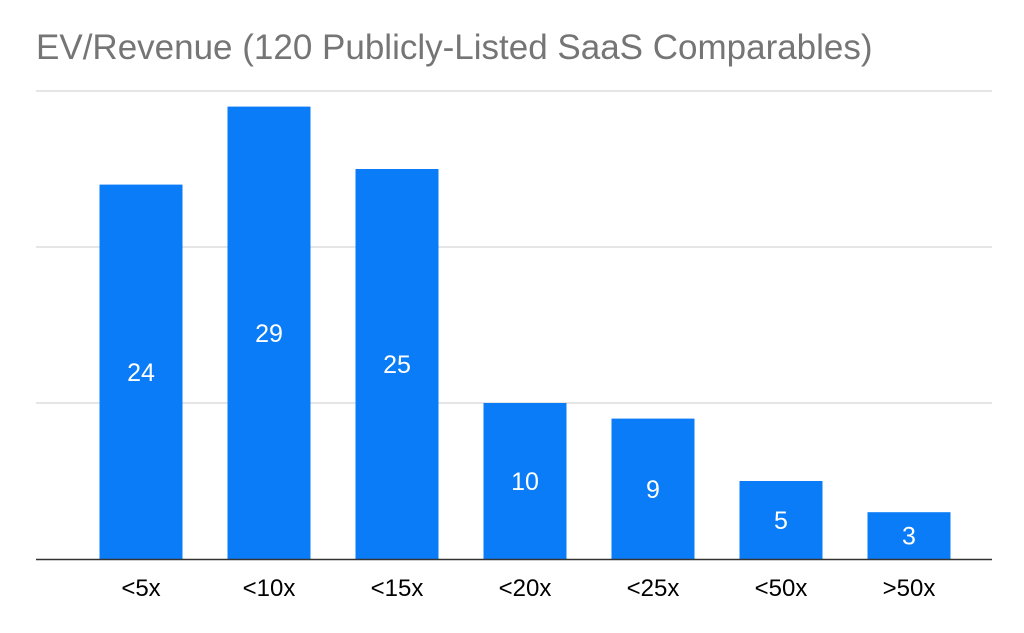 The width and height of the screenshot is (1024, 633). I want to click on bar-<15x, so click(397, 364).